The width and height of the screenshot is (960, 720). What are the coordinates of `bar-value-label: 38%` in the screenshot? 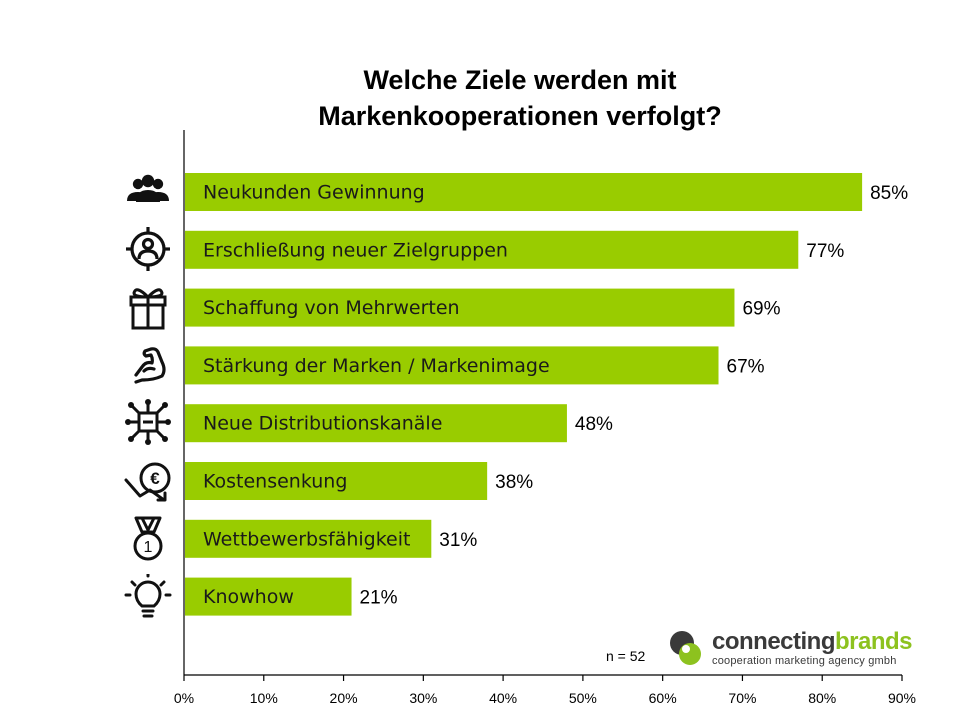 It's located at (514, 482).